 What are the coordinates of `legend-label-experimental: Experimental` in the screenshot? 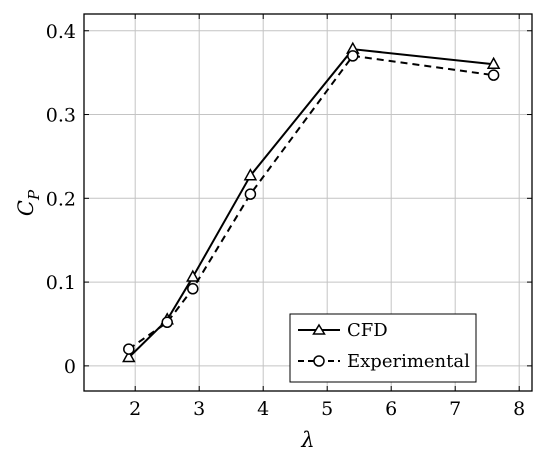 It's located at (408, 361).